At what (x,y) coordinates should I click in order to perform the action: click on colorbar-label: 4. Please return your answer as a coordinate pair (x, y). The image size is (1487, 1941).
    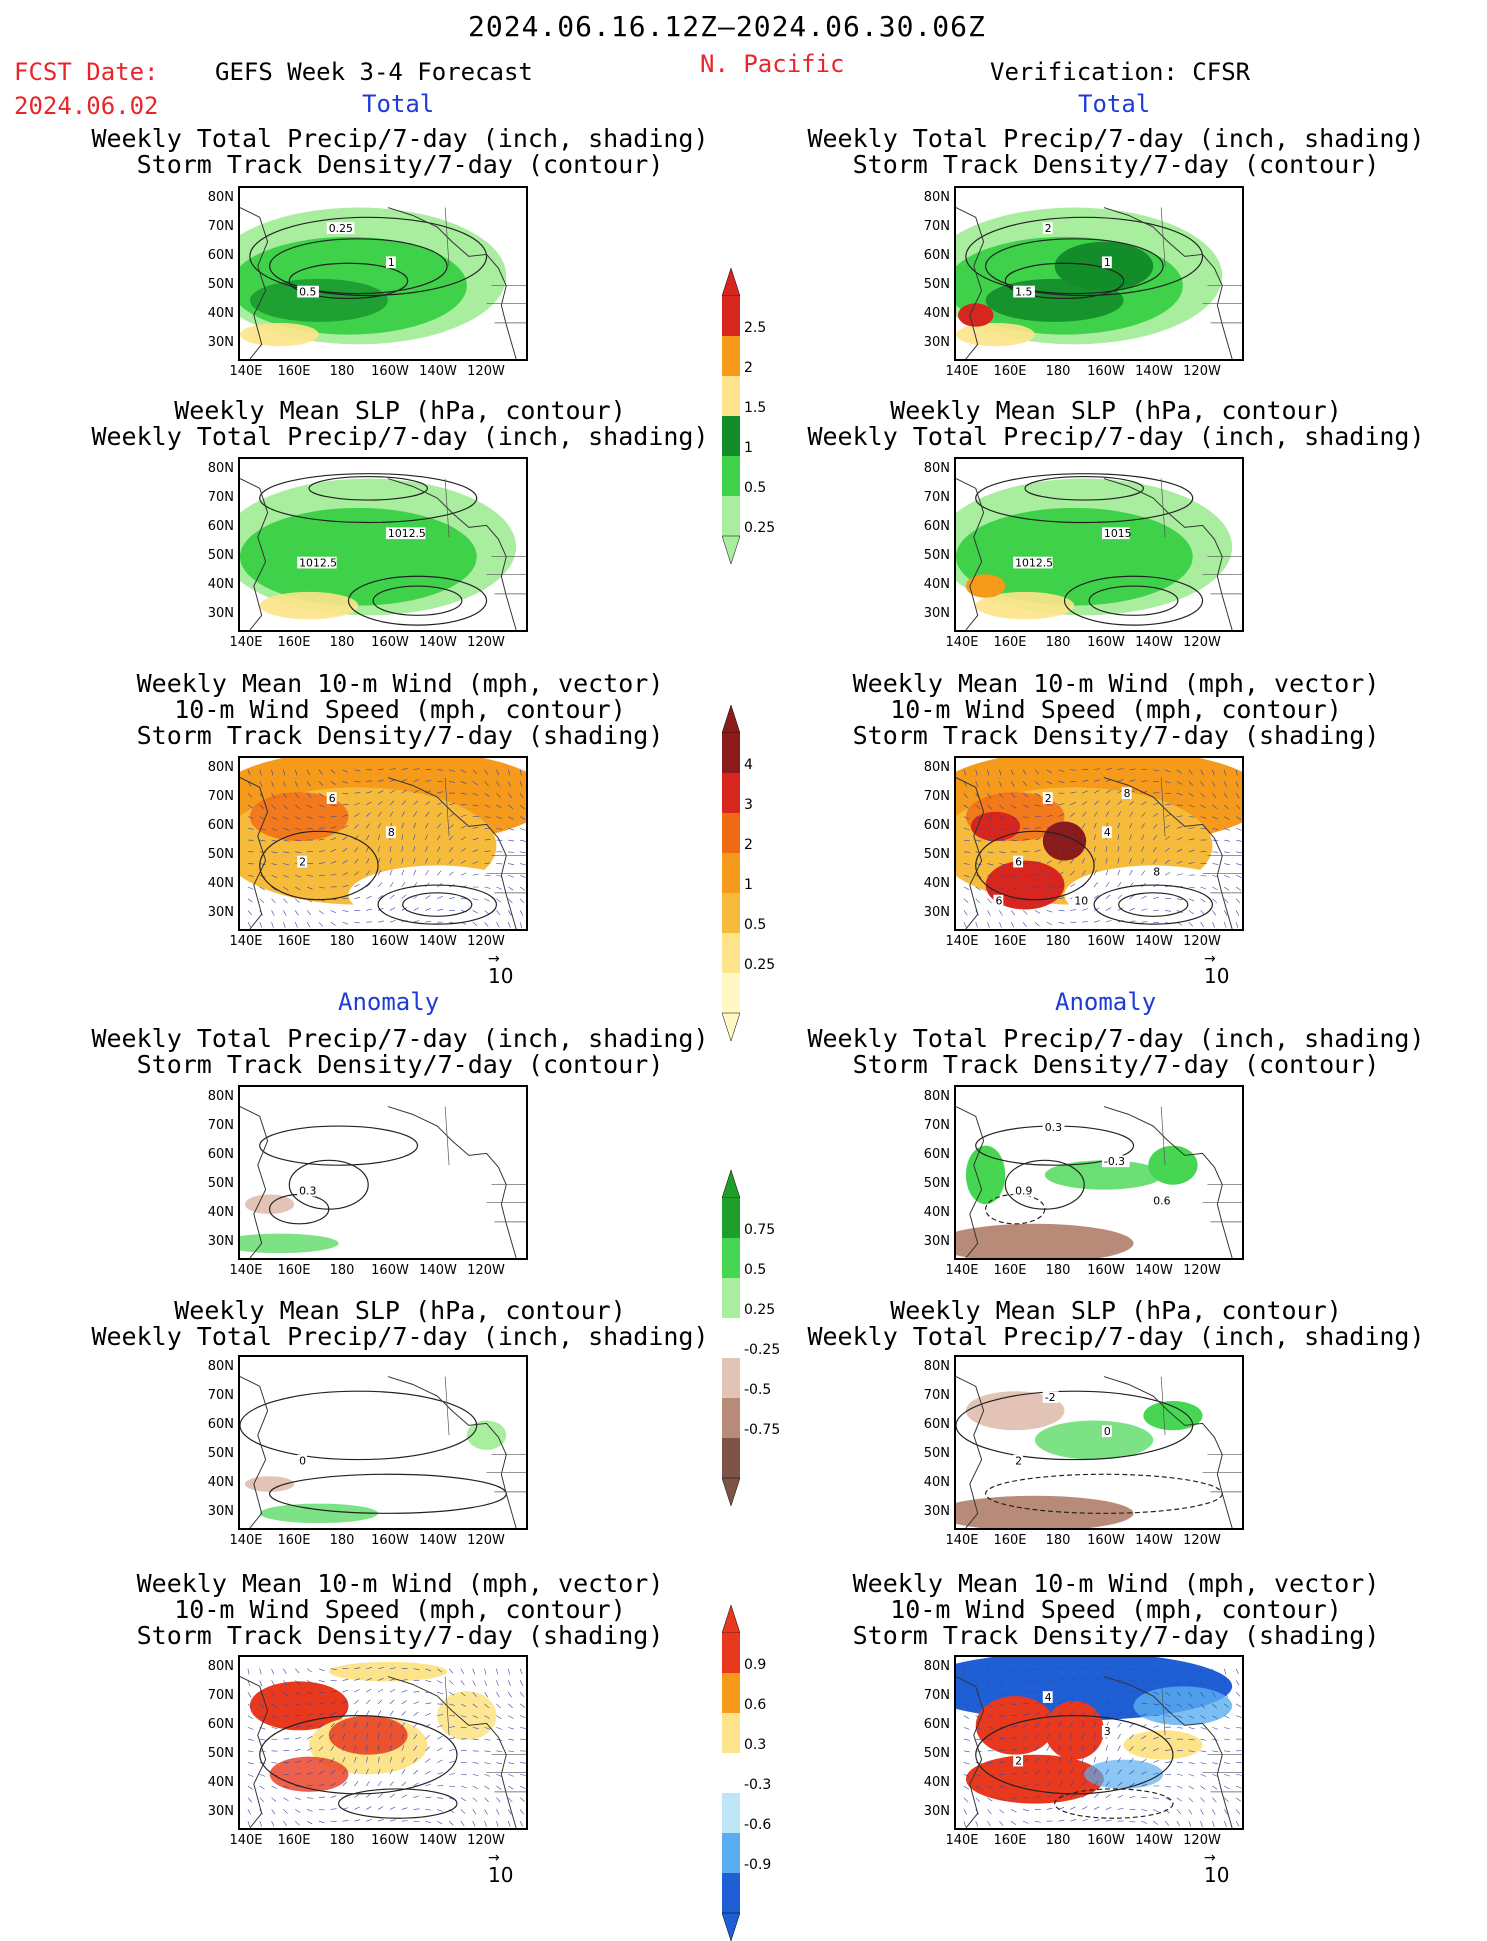
    Looking at the image, I should click on (748, 765).